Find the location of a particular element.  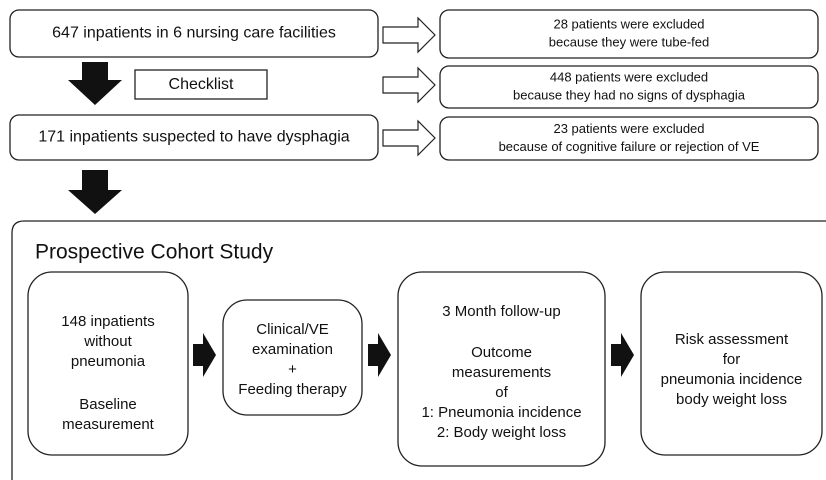

step-text: 2: Body weight loss is located at coordinates (501, 432).